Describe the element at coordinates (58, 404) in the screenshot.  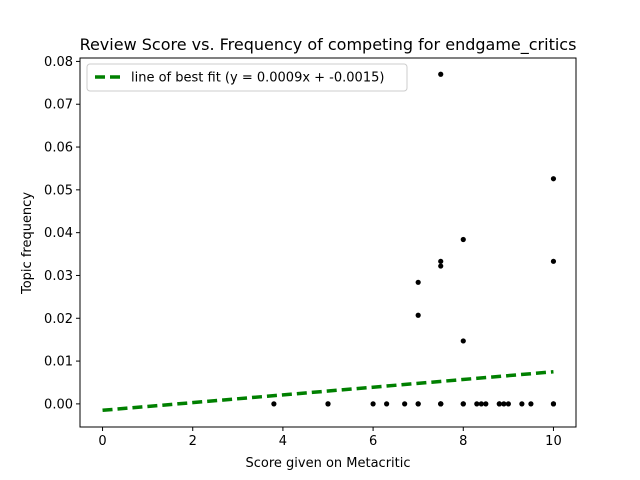
I see `y-tick-label: 0.00` at that location.